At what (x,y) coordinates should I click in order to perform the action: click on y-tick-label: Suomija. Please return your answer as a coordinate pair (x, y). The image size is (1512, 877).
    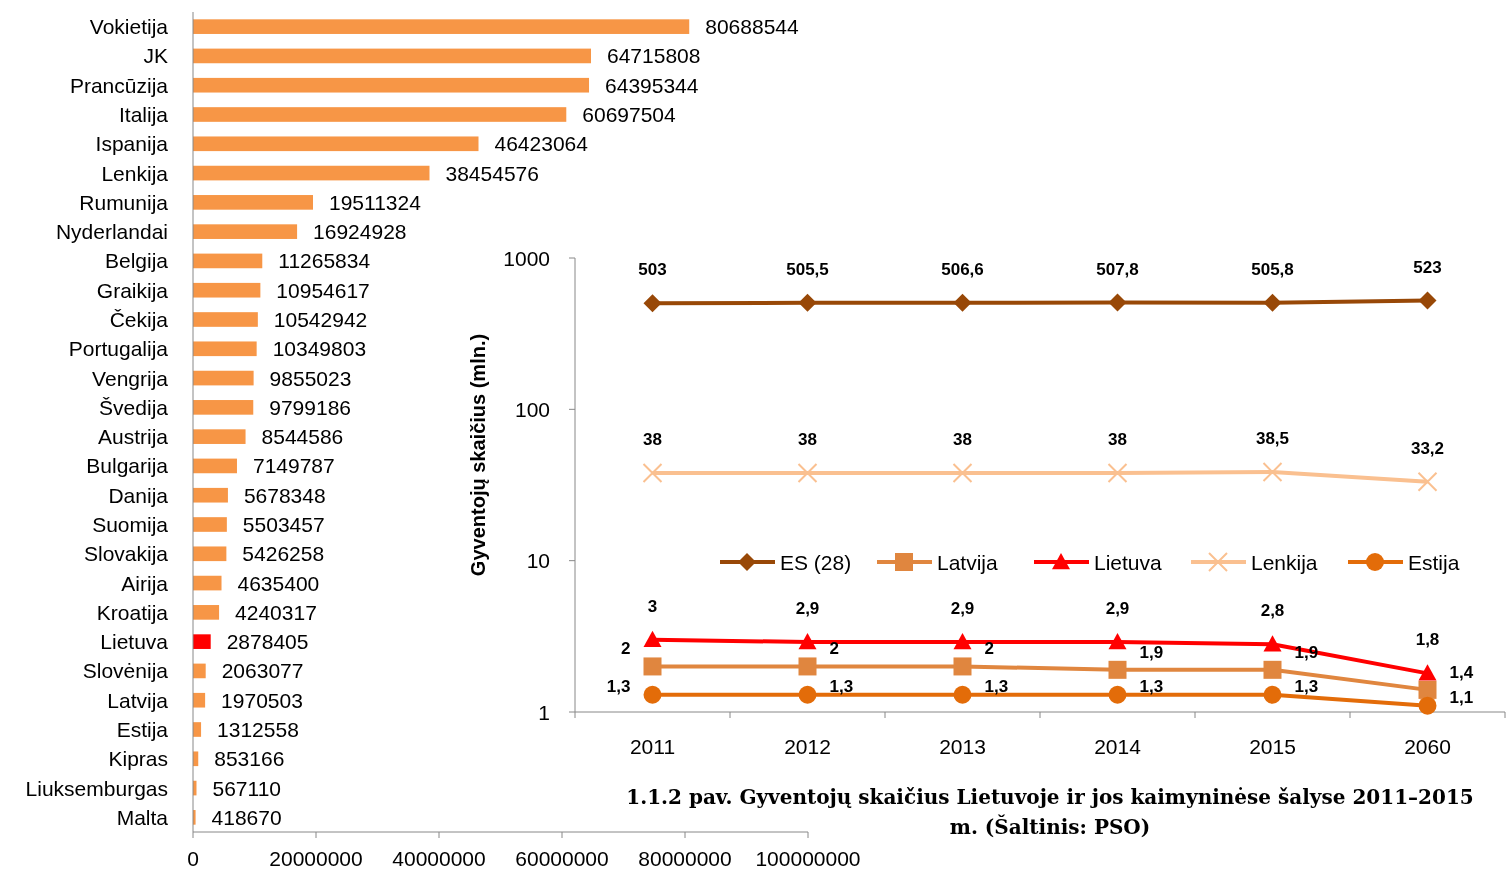
    Looking at the image, I should click on (130, 525).